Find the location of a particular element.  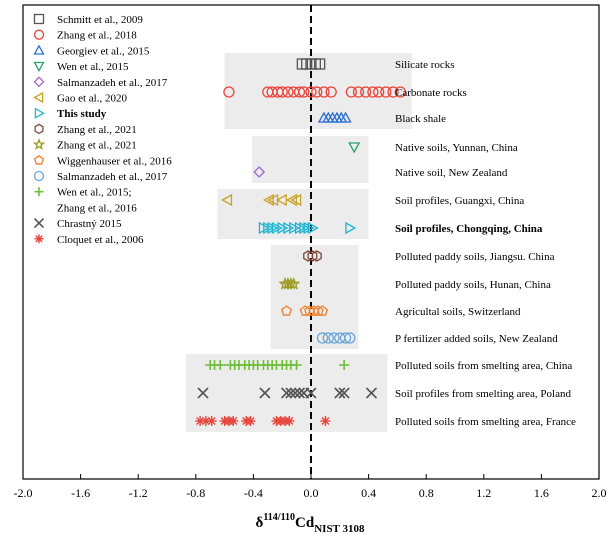

legend-label: Schmitt et al., 2009 is located at coordinates (100, 20).